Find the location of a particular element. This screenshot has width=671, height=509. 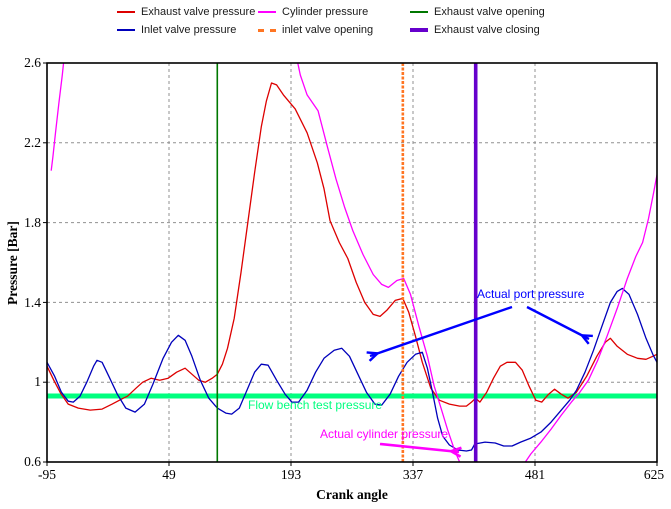

port-pressure-arrow-left is located at coordinates (441, 330).